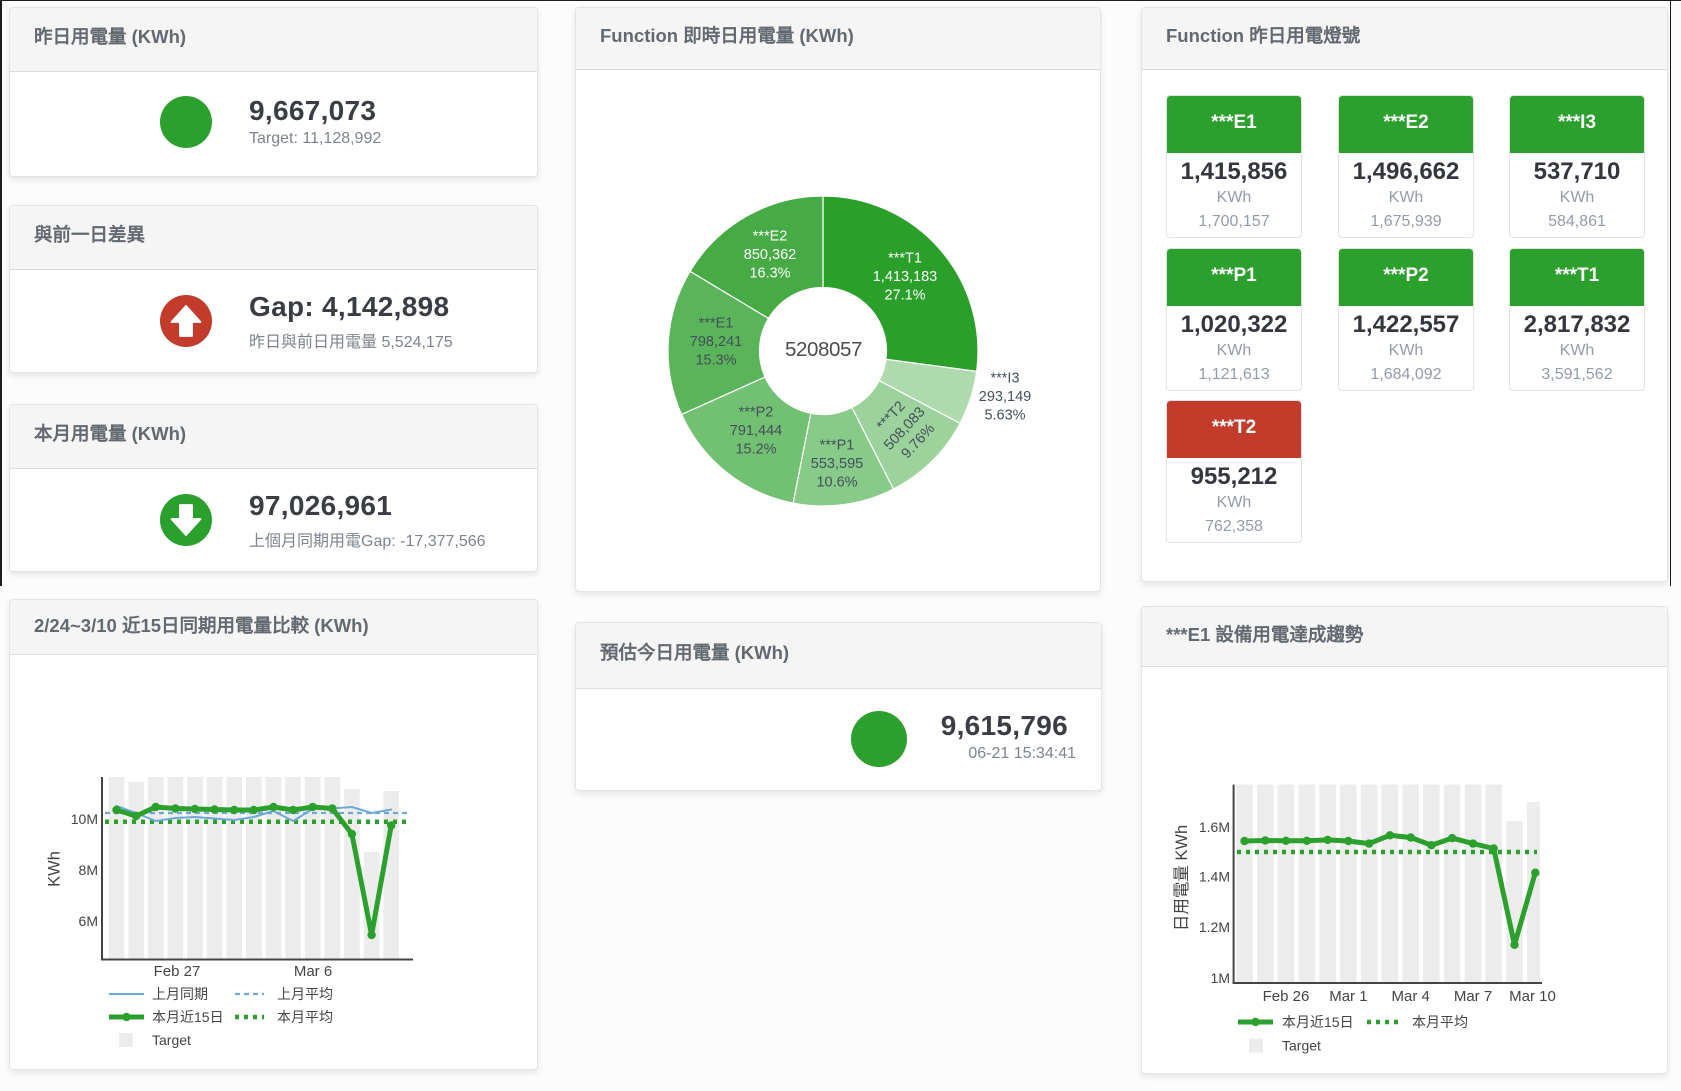  I want to click on svg-text: 1.6M, so click(1214, 827).